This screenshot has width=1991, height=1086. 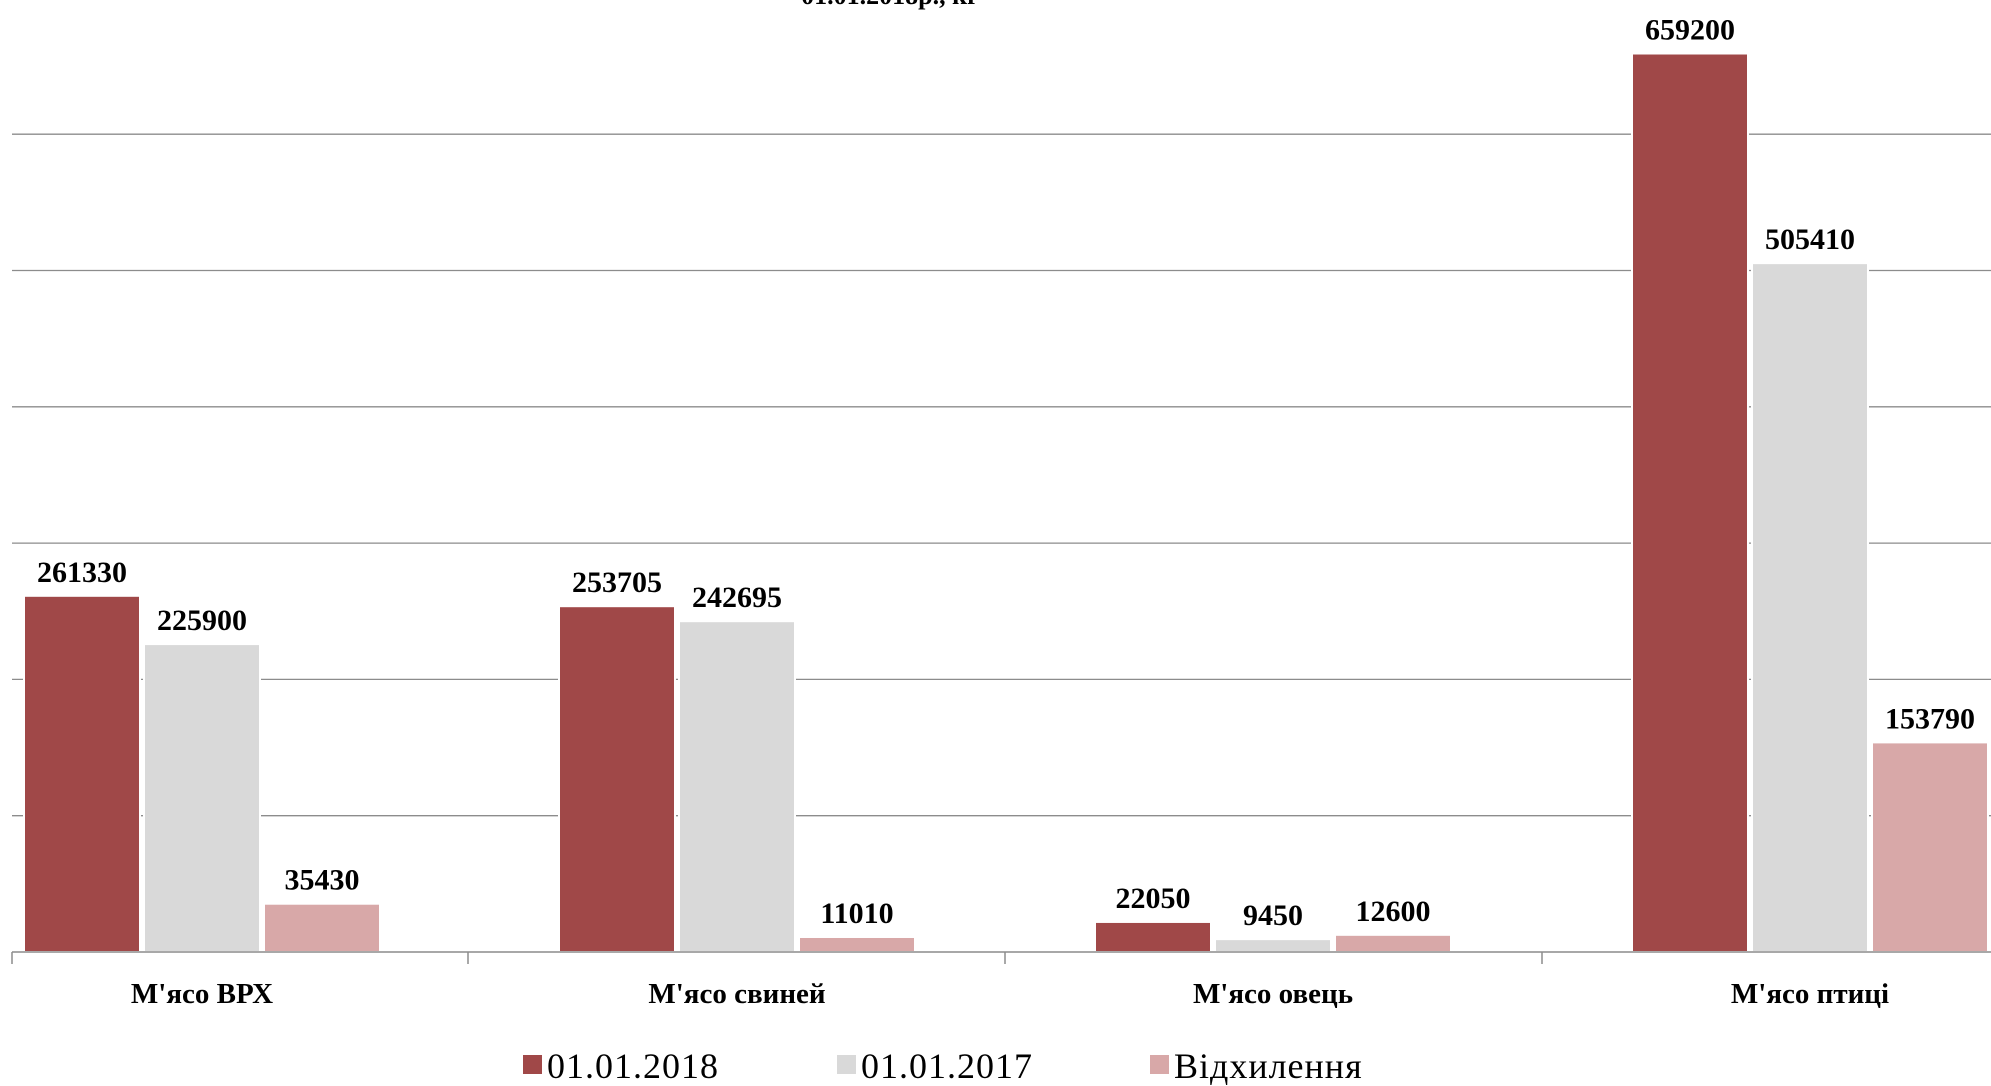 I want to click on legend-item: 01.01.2018, so click(x=621, y=1066).